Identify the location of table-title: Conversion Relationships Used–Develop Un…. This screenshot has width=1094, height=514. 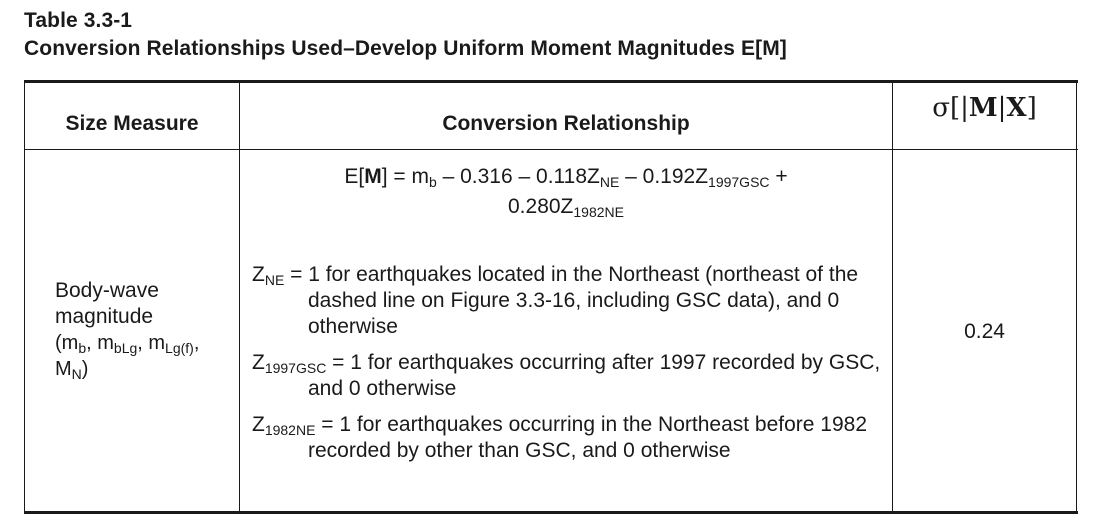
(405, 48).